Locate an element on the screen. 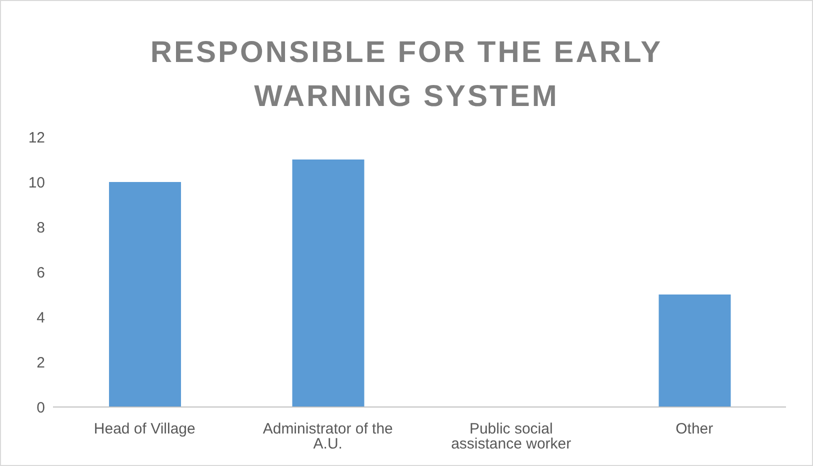  x-tick-label: Other is located at coordinates (695, 429).